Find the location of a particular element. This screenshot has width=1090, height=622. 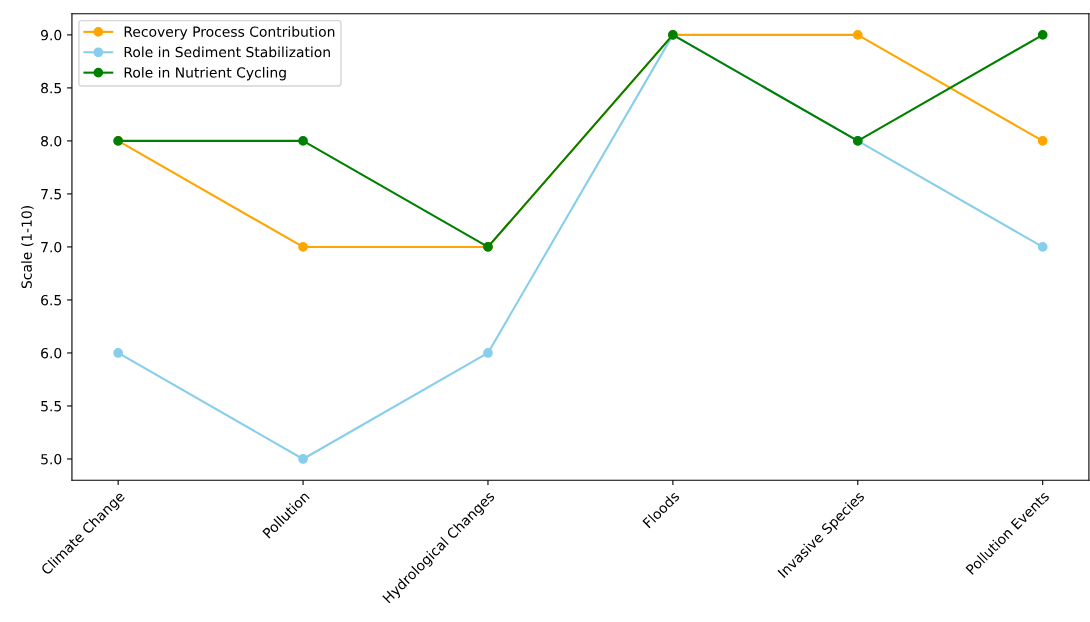

legend-label: Recovery Process Contribution is located at coordinates (229, 33).